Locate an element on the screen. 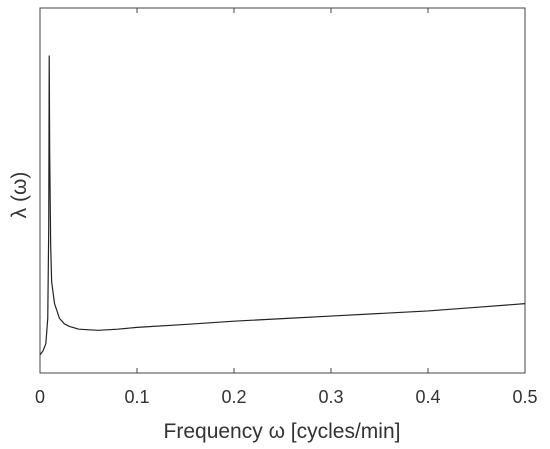 This screenshot has height=449, width=550. x-tick-label: 0.4 is located at coordinates (427, 397).